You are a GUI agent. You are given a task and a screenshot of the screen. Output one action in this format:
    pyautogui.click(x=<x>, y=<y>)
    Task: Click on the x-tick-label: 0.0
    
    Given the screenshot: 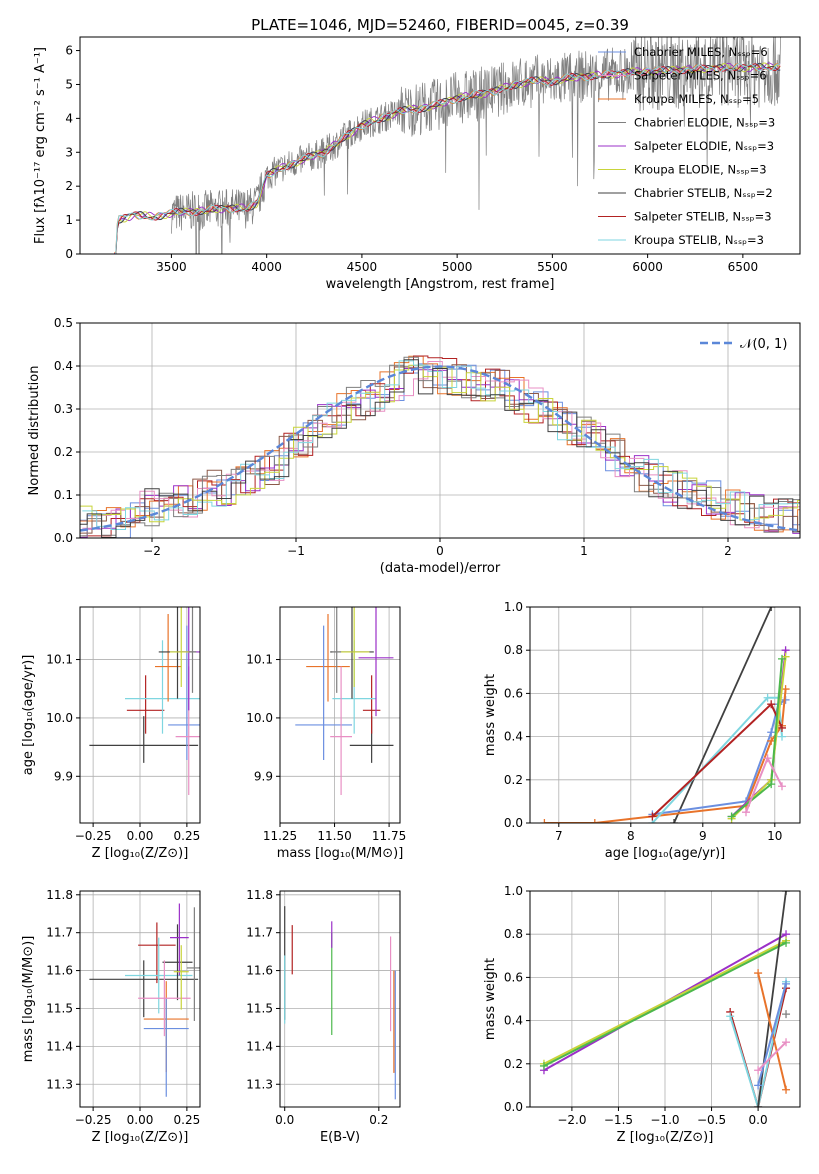 What is the action you would take?
    pyautogui.click(x=284, y=1120)
    